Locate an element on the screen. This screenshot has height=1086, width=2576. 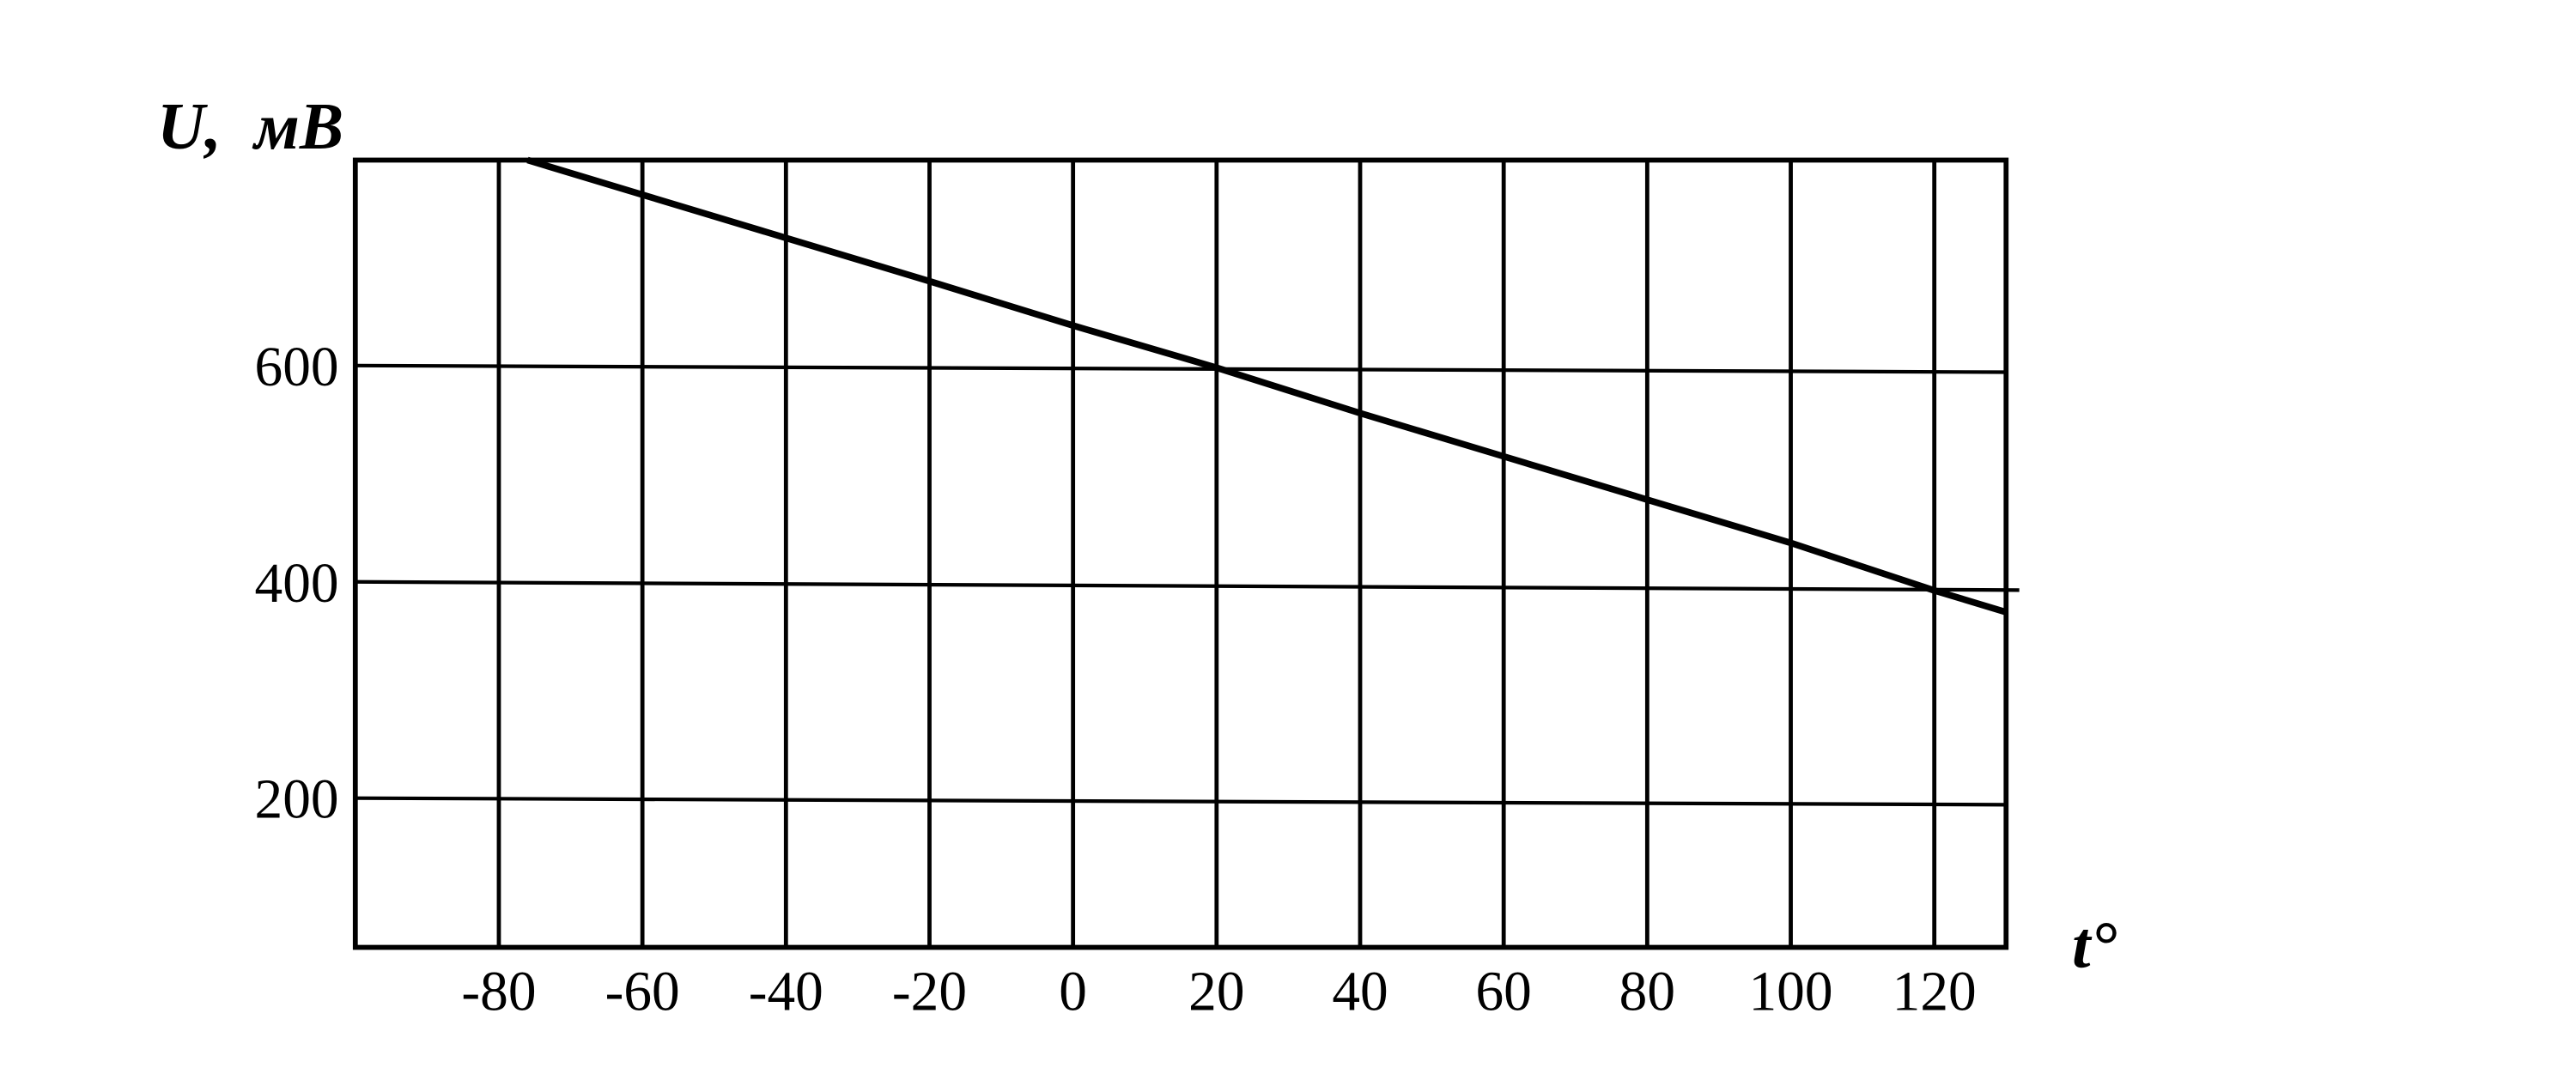
x-tick-label: 60 is located at coordinates (1503, 992).